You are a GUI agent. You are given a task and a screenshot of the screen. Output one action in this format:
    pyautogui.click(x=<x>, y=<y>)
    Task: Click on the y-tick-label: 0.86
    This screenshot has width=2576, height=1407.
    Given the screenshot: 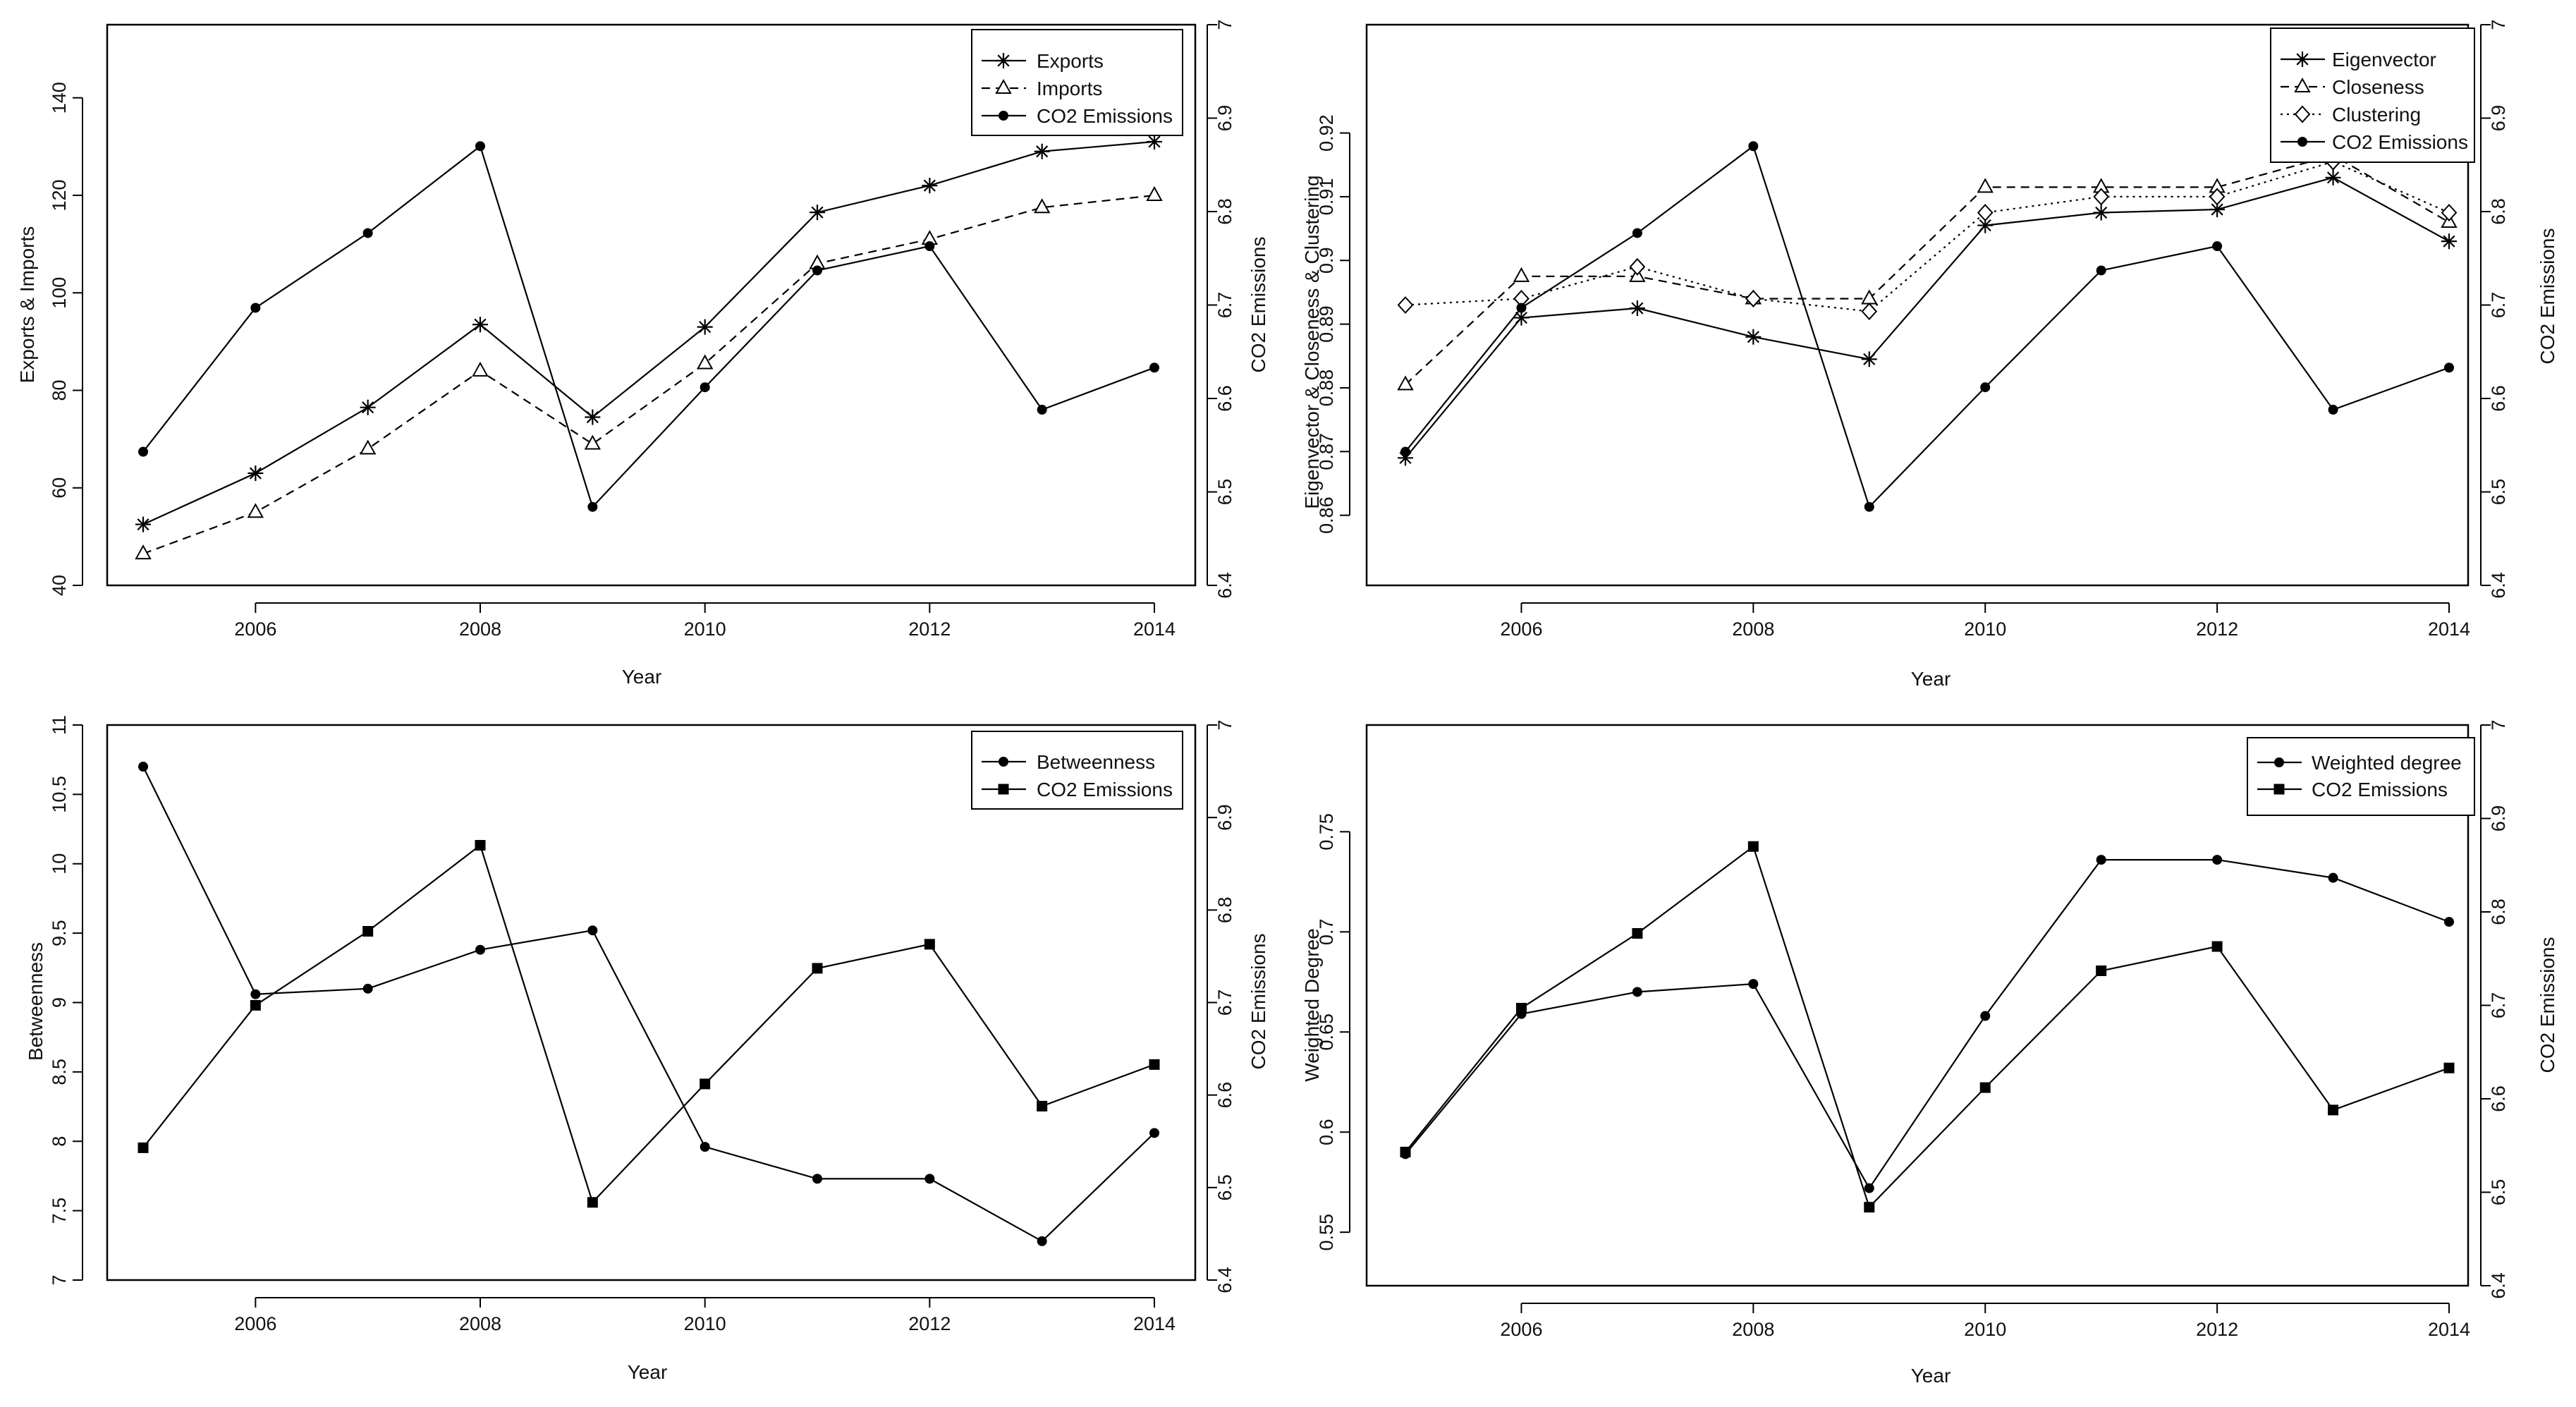 What is the action you would take?
    pyautogui.click(x=1327, y=515)
    